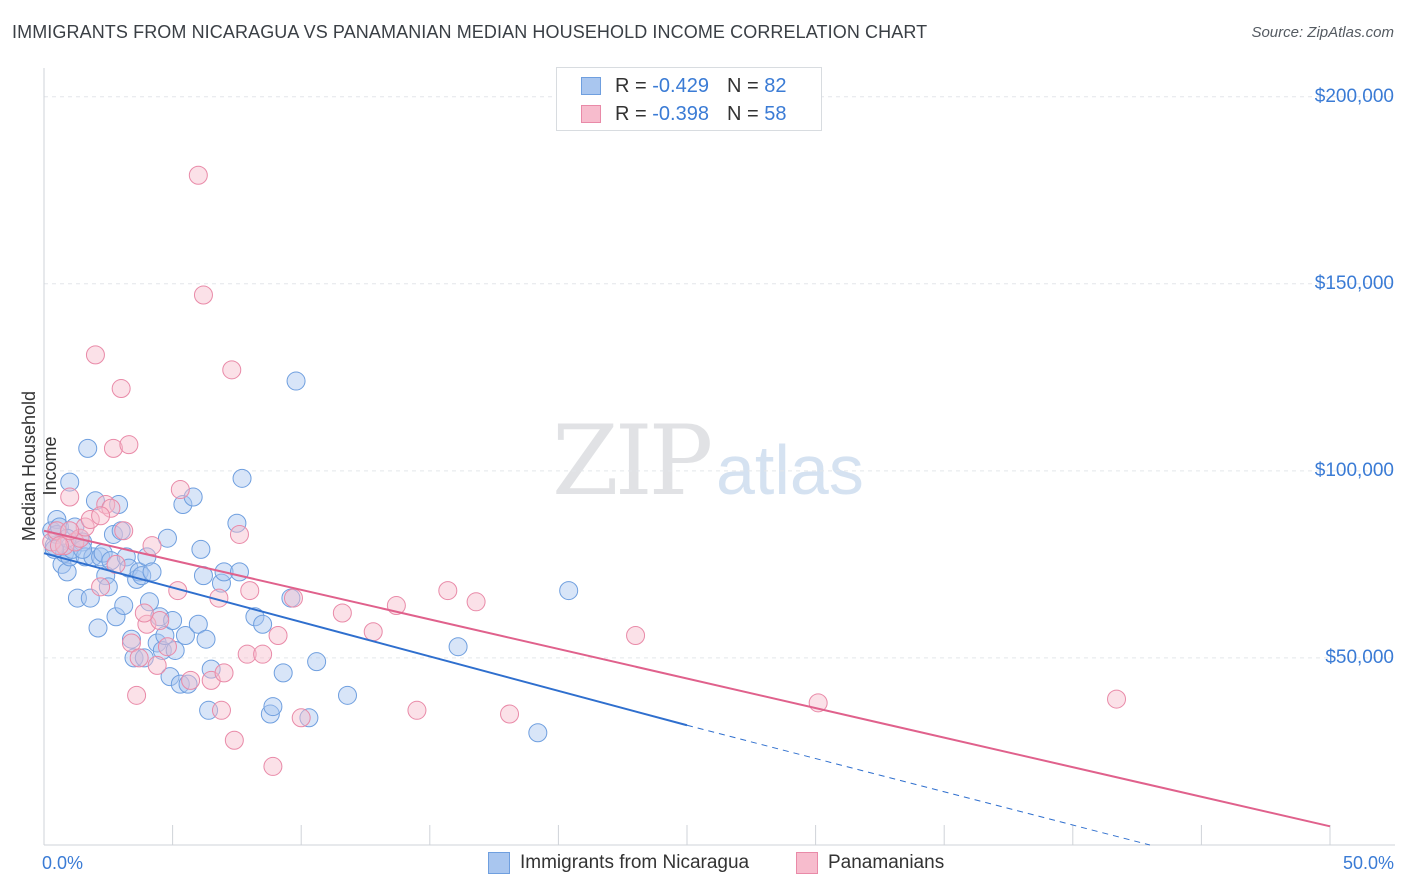  Describe the element at coordinates (1354, 96) in the screenshot. I see `y-tick-label-3: $200,000` at that location.